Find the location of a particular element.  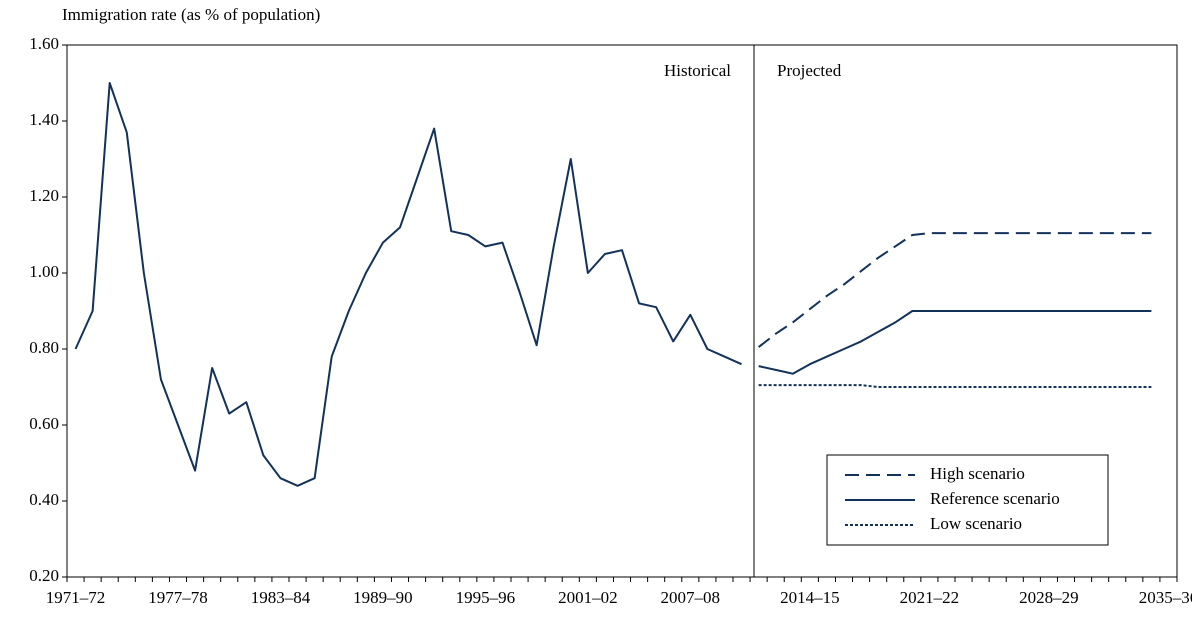

y-tick-label: 1.00 is located at coordinates (44, 271).